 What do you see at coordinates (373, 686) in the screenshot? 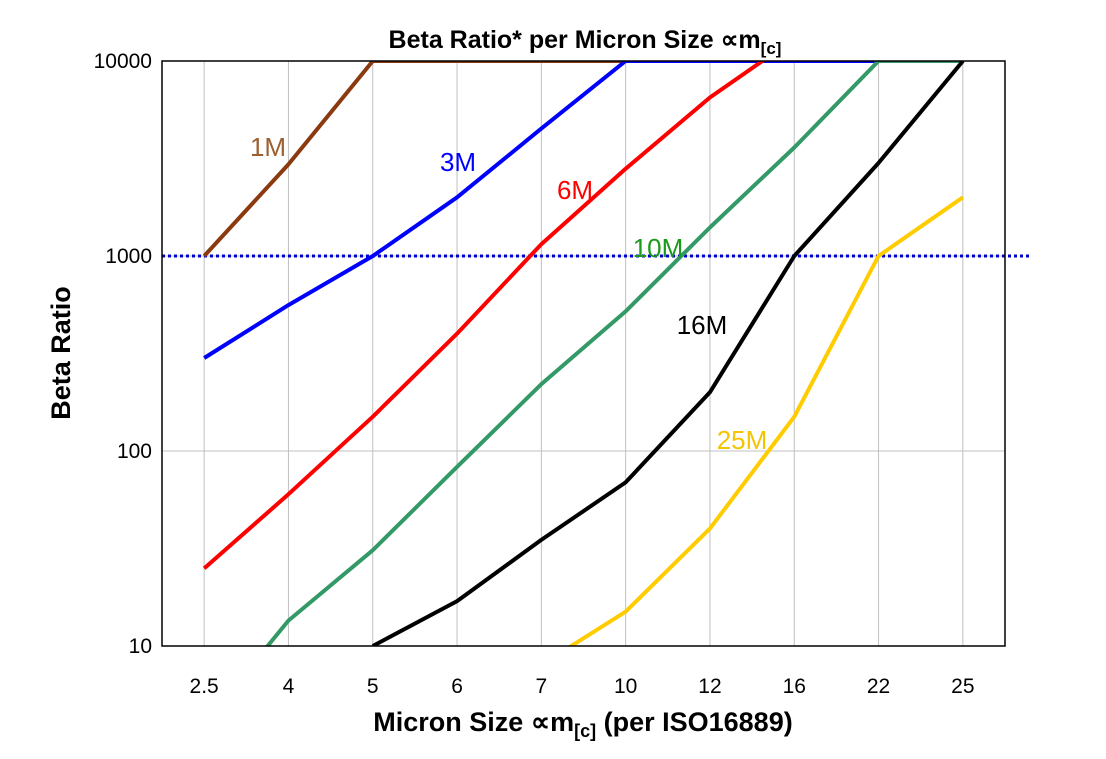
I see `x-tick-label: 5` at bounding box center [373, 686].